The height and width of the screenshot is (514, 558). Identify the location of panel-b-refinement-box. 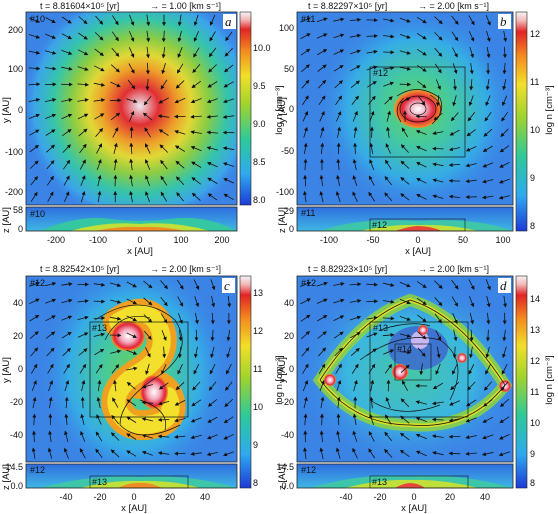
(417, 112).